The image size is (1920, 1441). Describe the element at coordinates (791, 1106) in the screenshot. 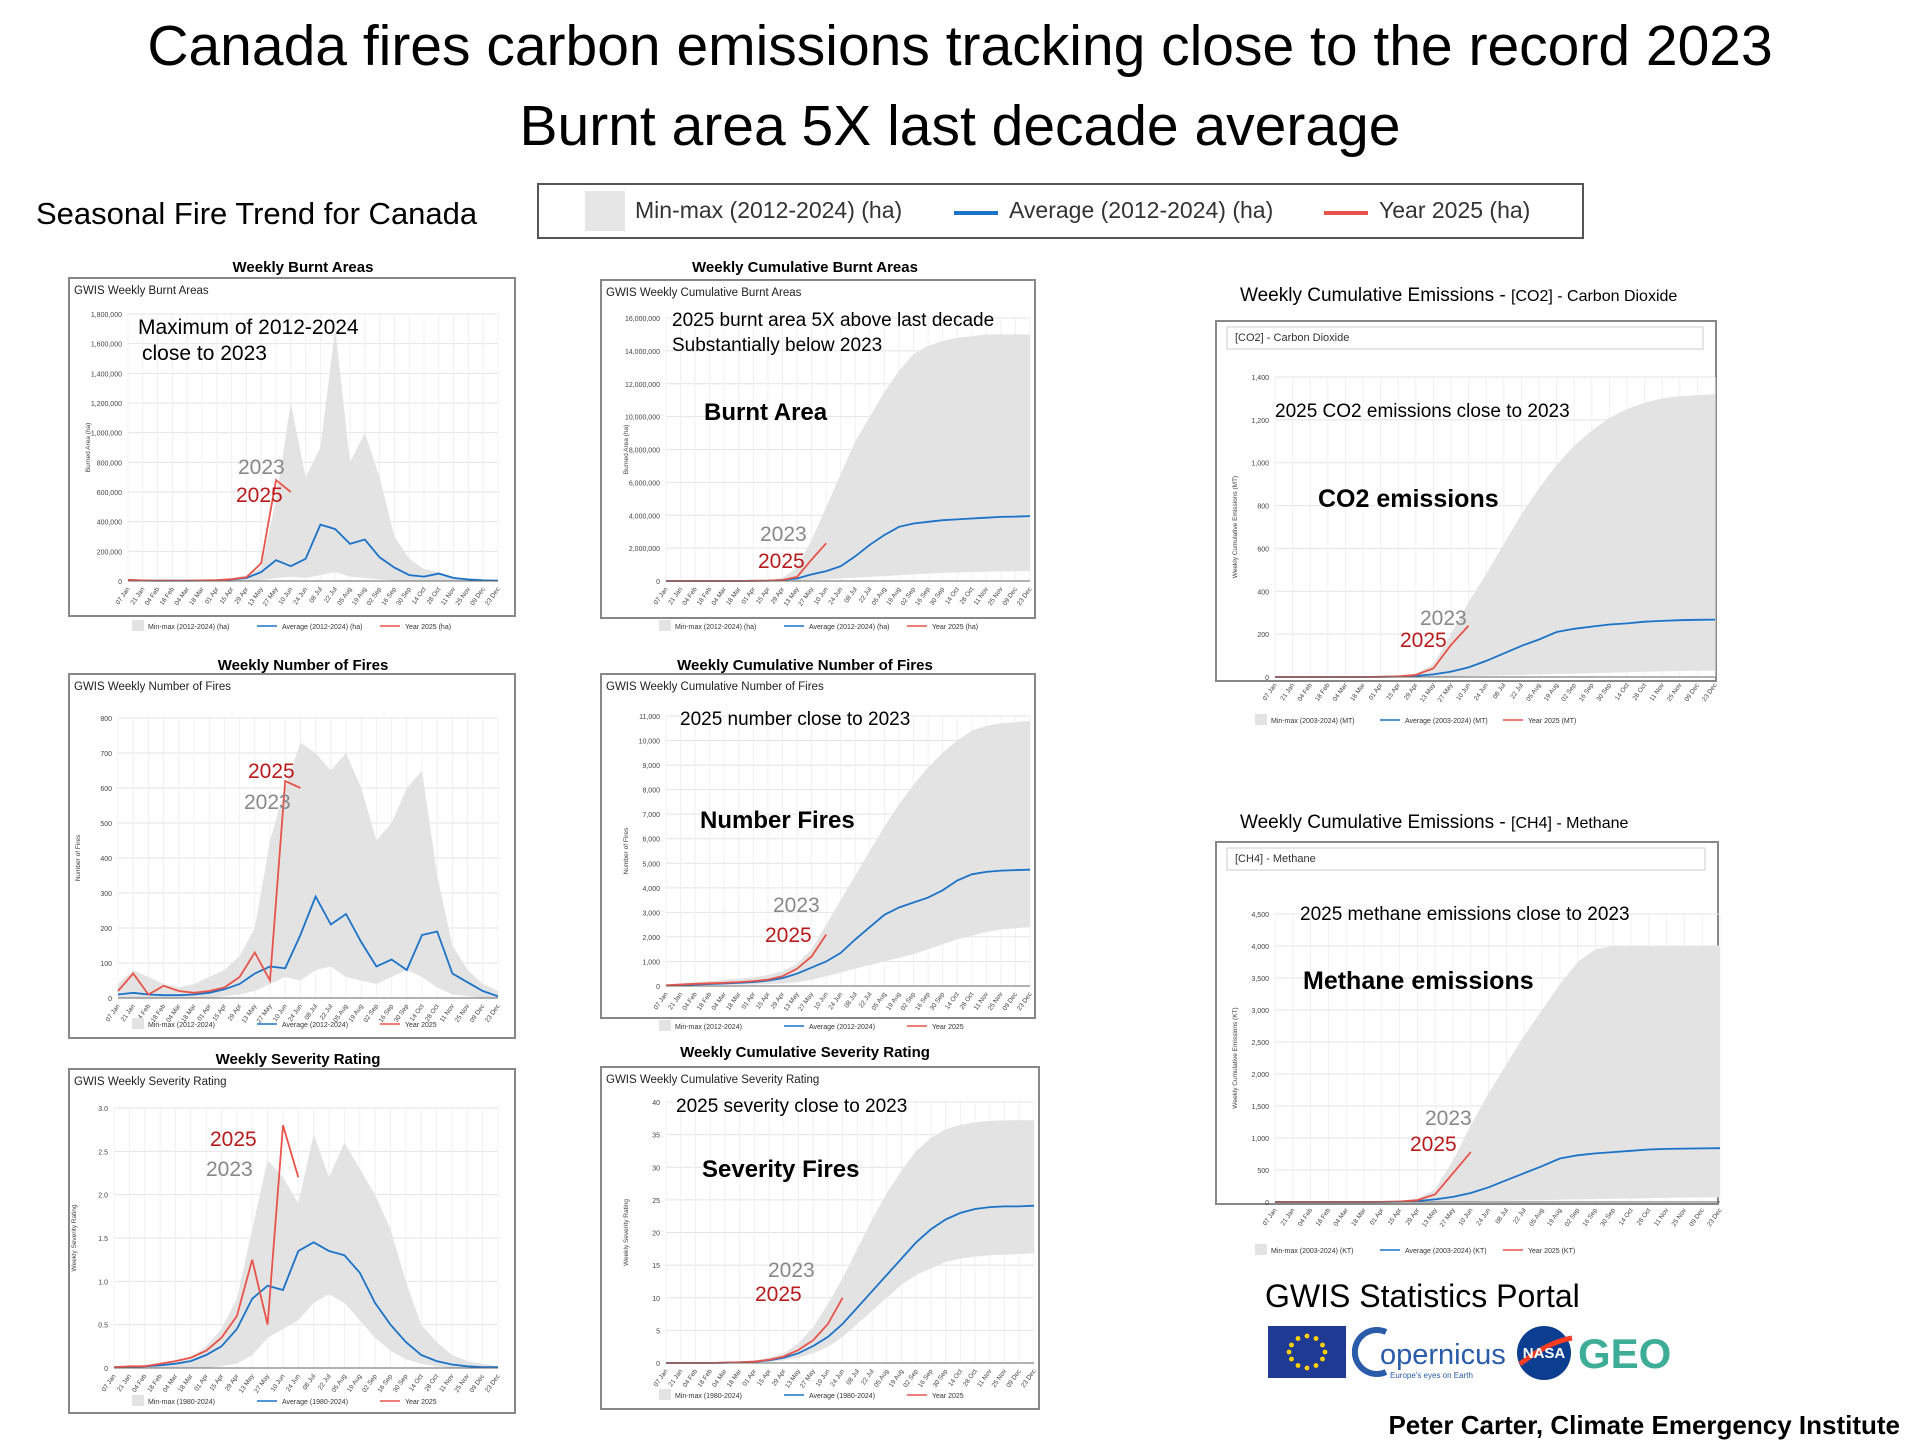

I see `annotation-text: 2025 severity close to 2023` at that location.